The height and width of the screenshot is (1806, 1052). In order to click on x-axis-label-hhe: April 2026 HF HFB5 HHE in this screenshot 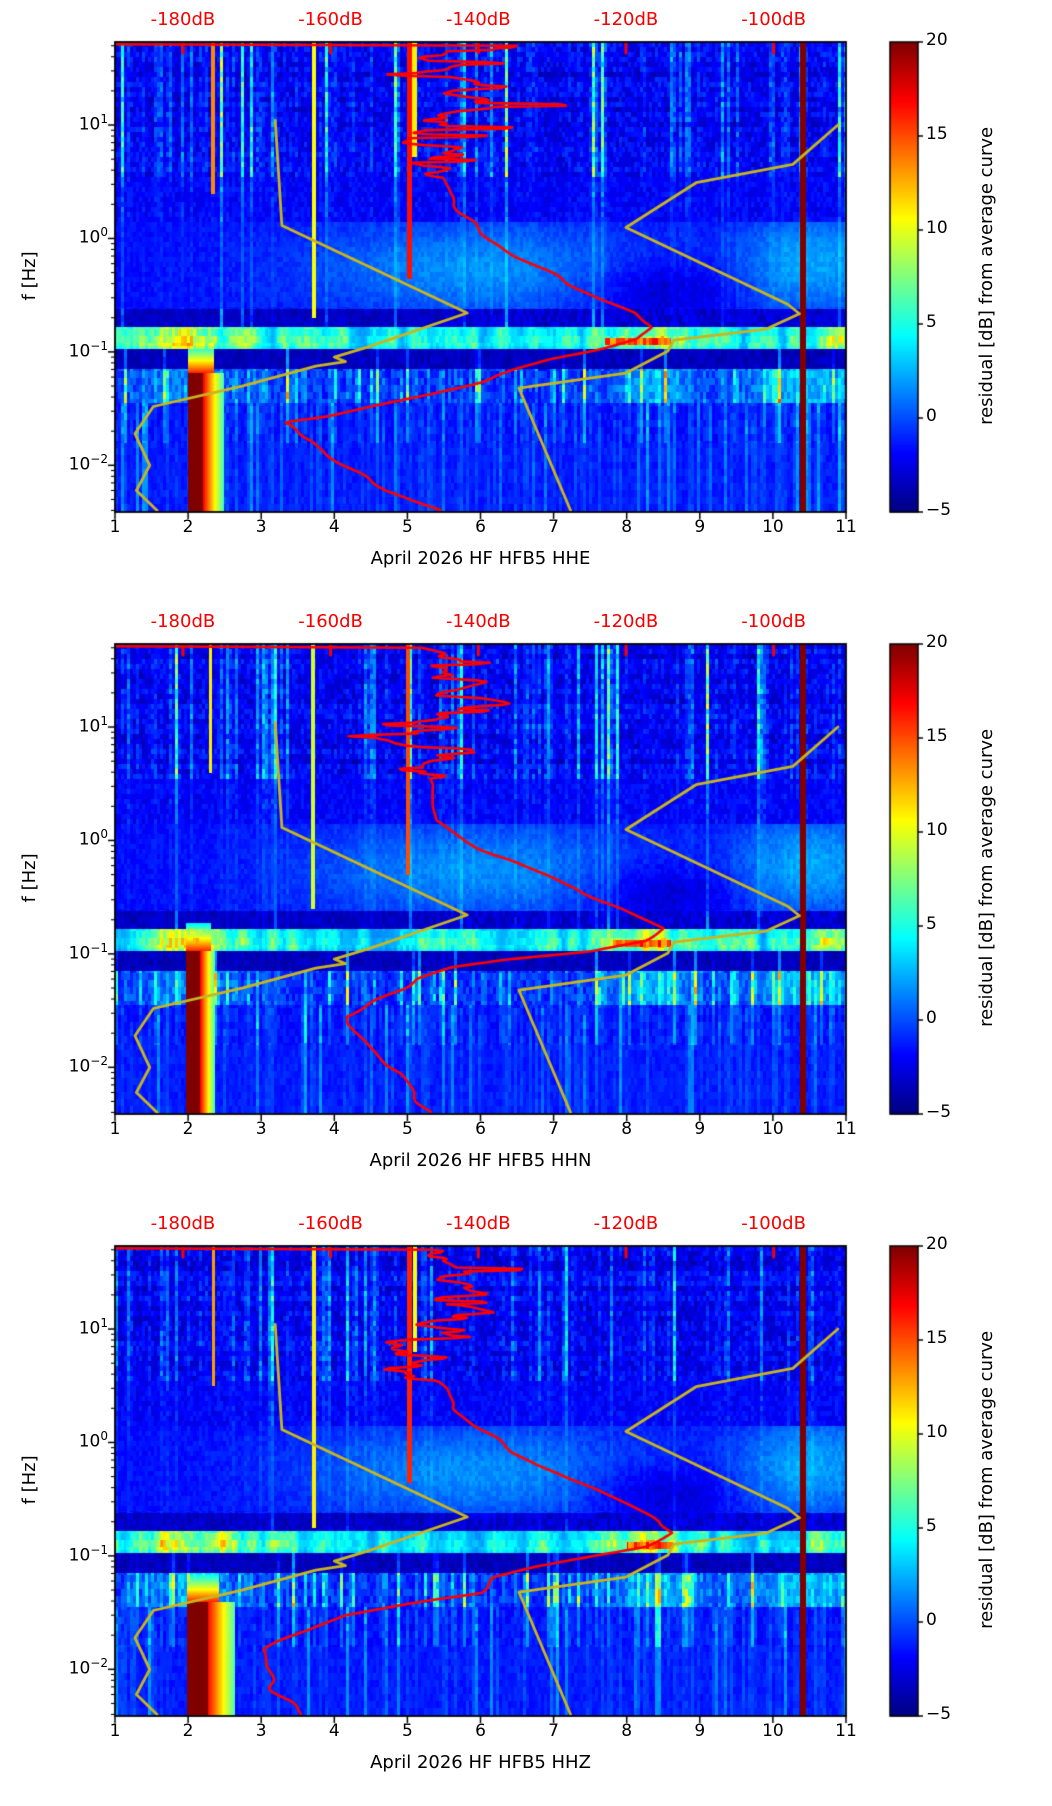, I will do `click(480, 558)`.